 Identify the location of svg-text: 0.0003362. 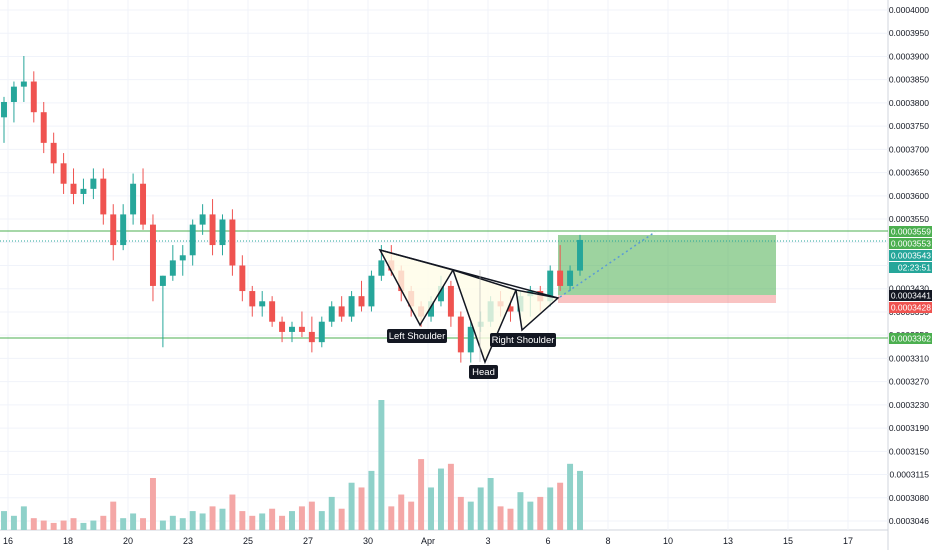
(911, 339).